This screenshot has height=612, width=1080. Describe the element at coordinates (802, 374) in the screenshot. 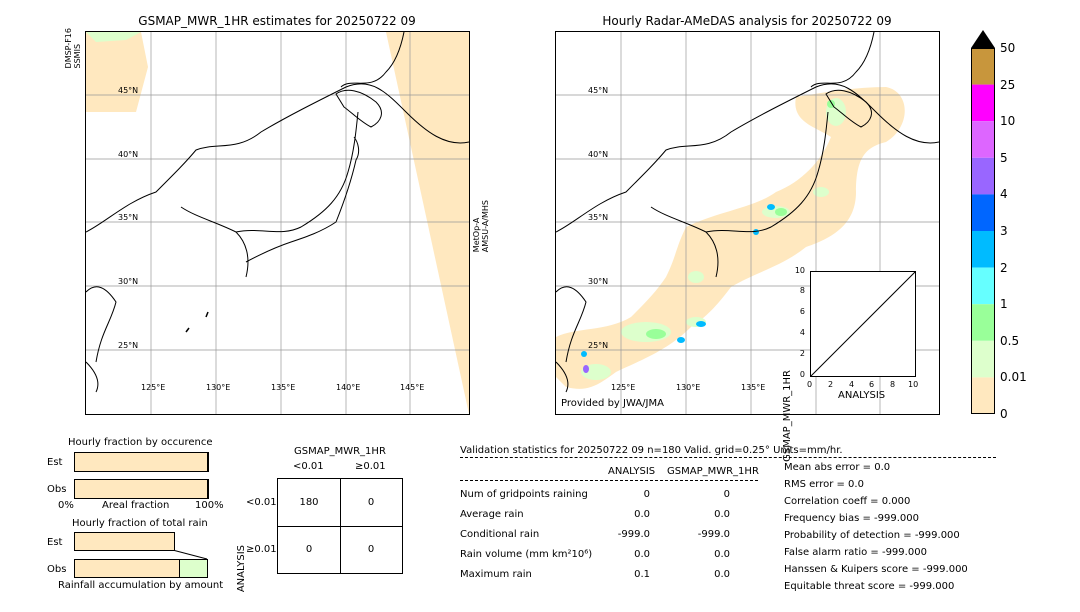

I see `ytick-0: 0` at that location.